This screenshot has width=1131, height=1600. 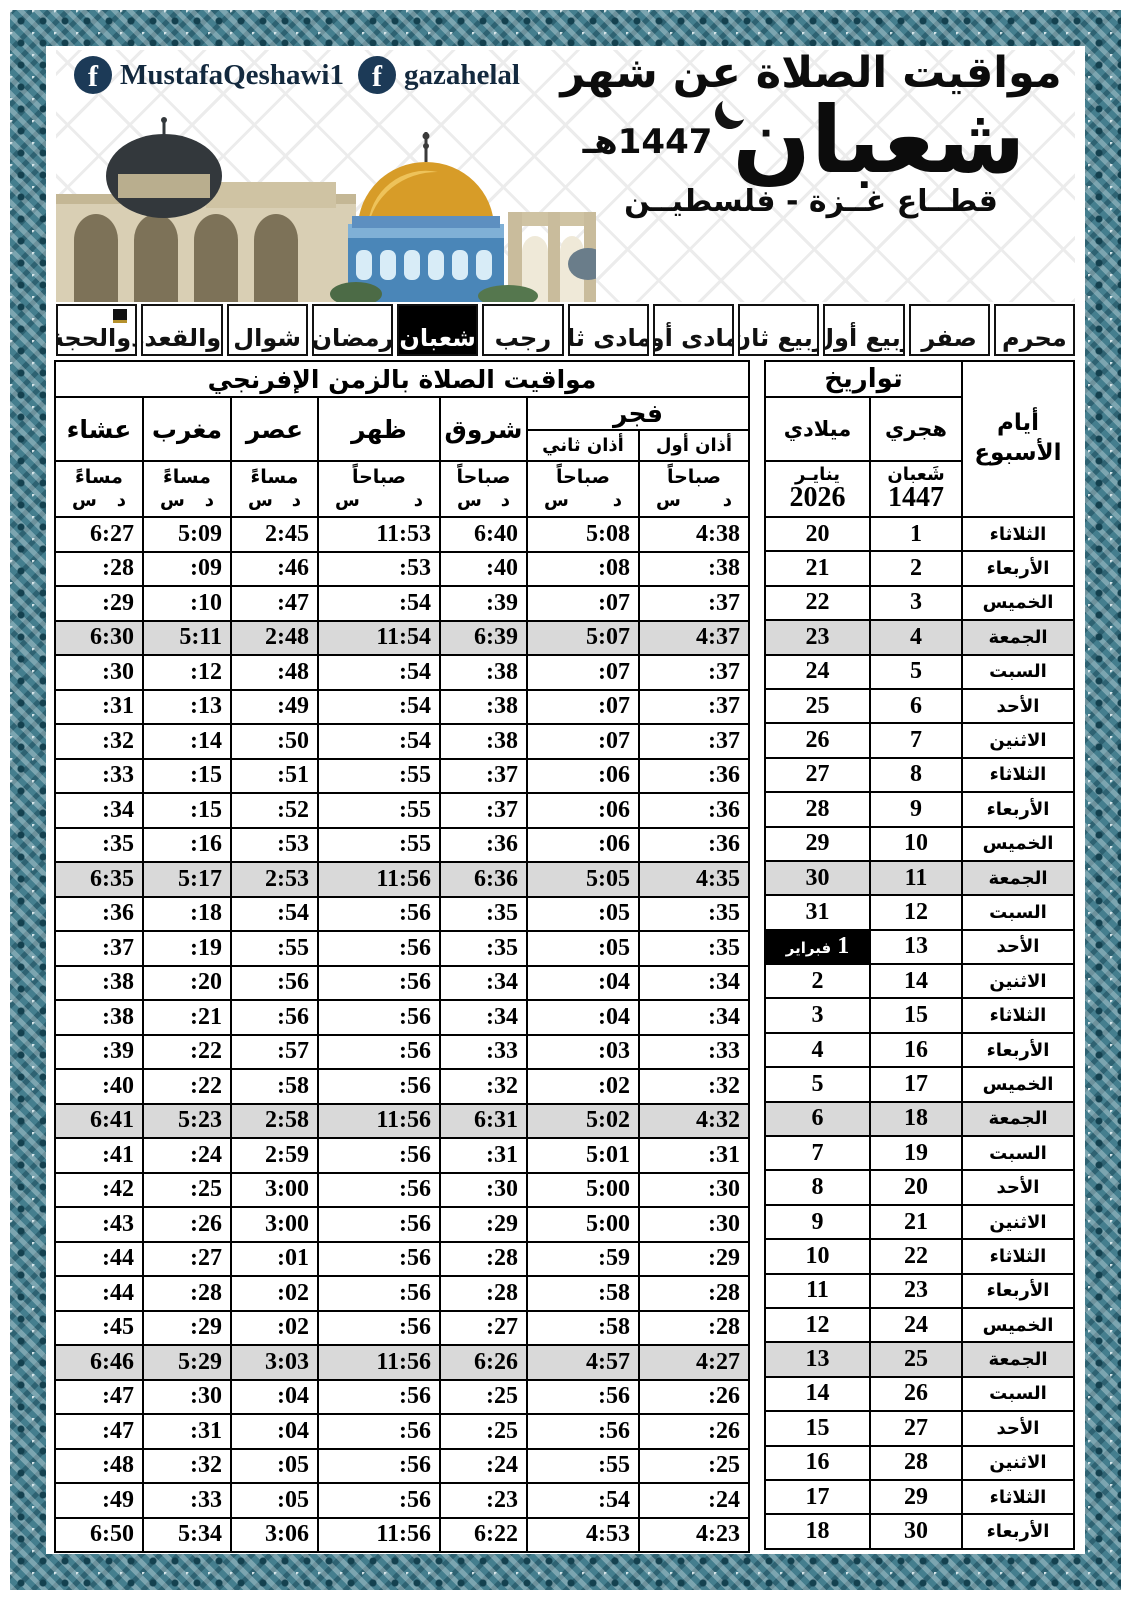 What do you see at coordinates (483, 534) in the screenshot?
I see `cell-shuruq: 6:40` at bounding box center [483, 534].